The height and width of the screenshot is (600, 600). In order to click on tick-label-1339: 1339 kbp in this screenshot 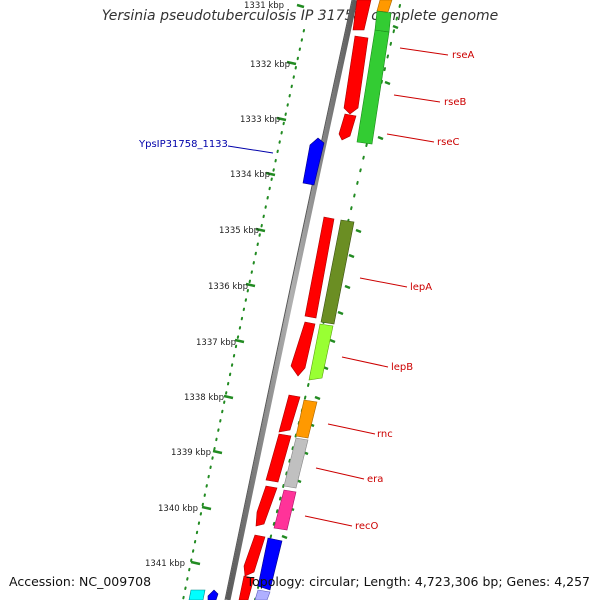, I will do `click(191, 453)`.